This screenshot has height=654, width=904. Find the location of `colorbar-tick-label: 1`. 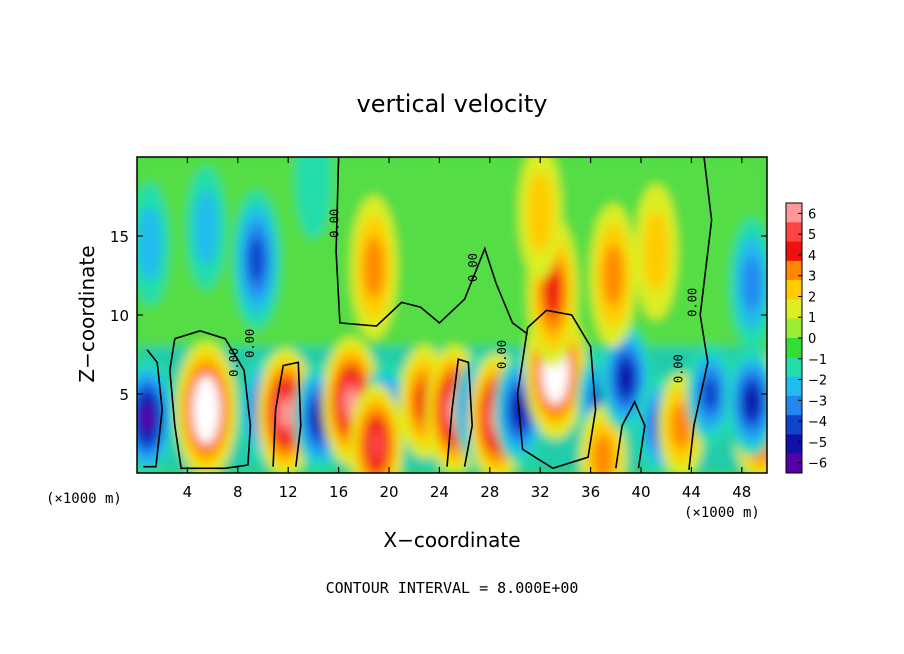

colorbar-tick-label: 1 is located at coordinates (812, 318).